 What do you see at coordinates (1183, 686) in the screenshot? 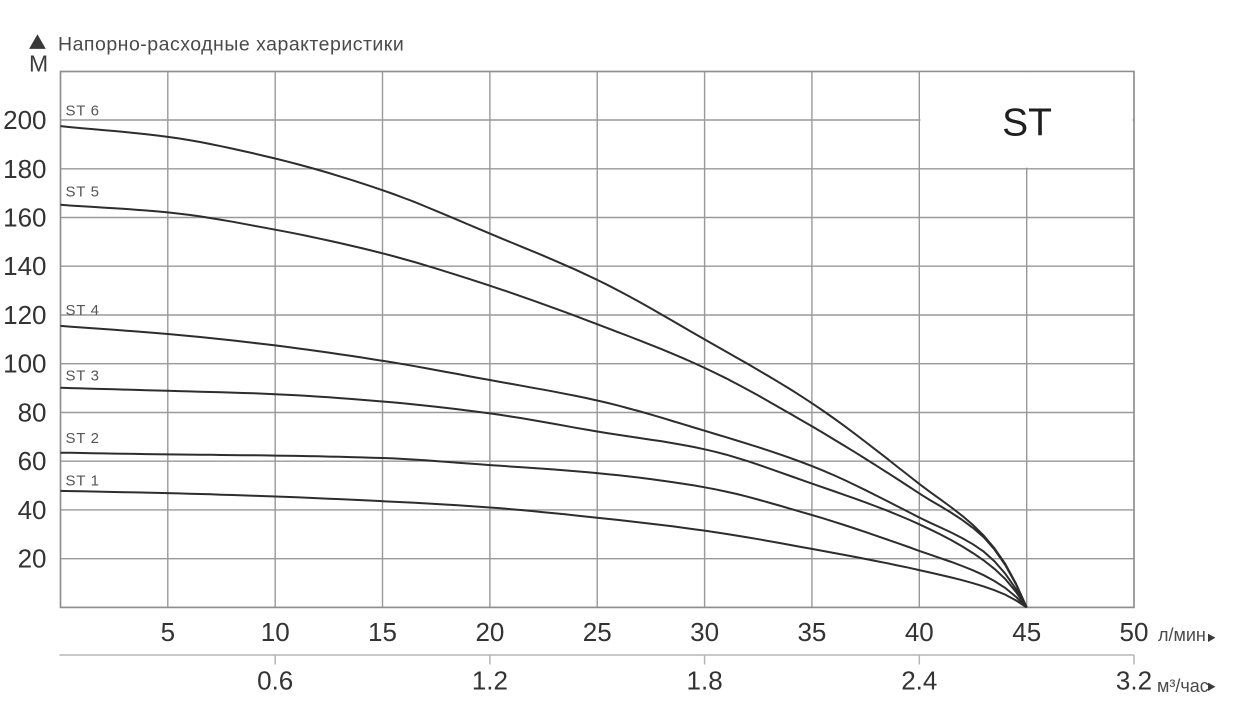
I see `svg-text: м³/час` at bounding box center [1183, 686].